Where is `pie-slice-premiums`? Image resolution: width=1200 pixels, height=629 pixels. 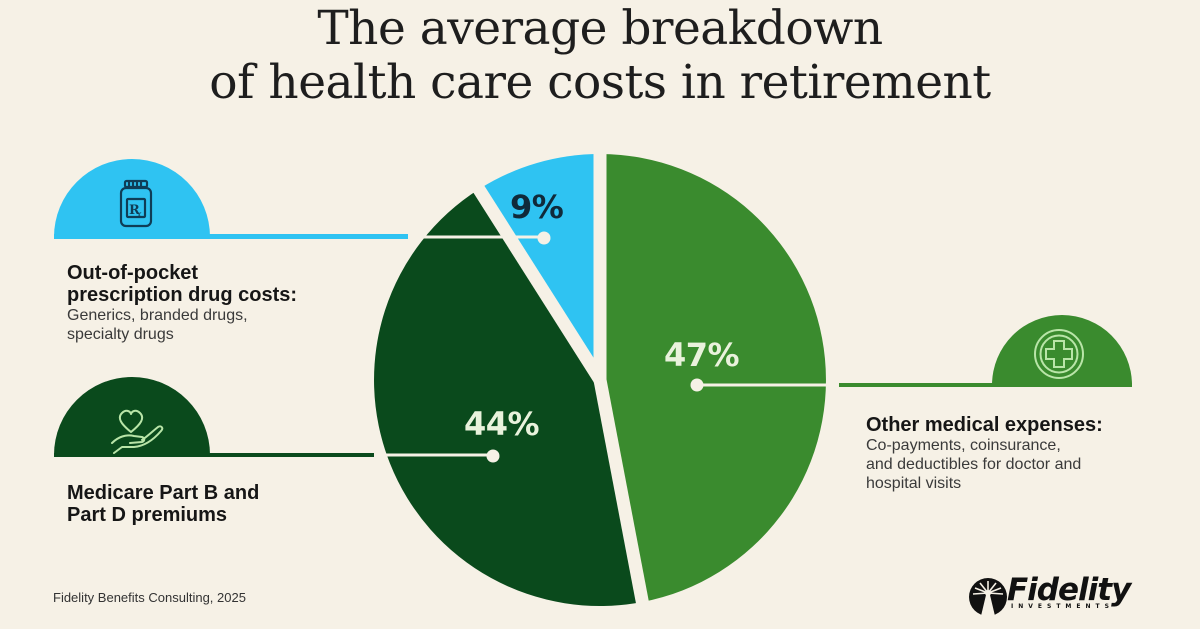
pie-slice-premiums is located at coordinates (508, 397).